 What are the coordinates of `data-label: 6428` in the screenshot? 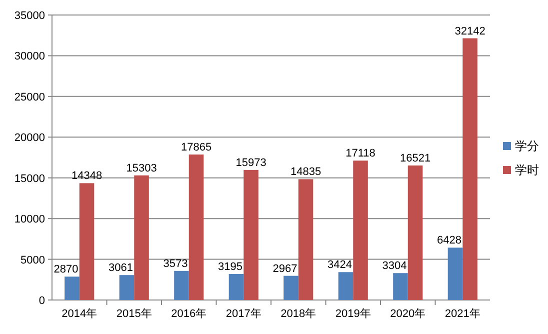 It's located at (449, 240).